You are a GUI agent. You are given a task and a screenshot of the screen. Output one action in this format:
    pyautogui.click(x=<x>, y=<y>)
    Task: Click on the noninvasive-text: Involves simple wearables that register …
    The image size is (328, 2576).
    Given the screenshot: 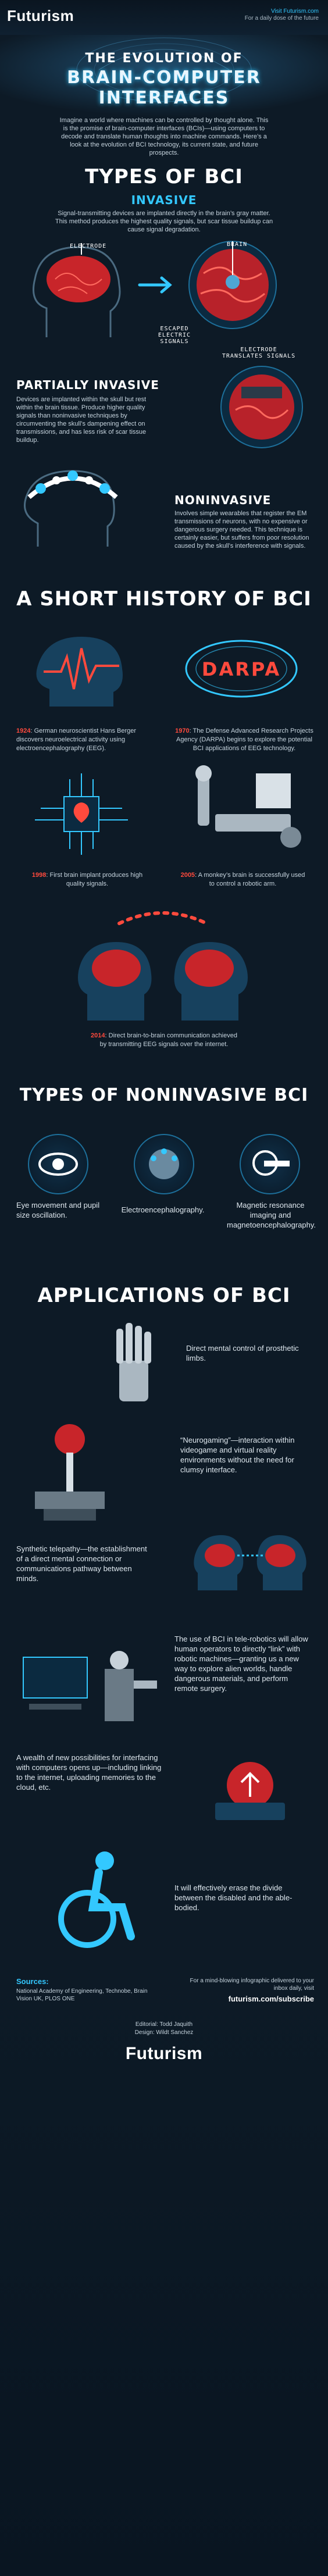 What is the action you would take?
    pyautogui.click(x=242, y=529)
    